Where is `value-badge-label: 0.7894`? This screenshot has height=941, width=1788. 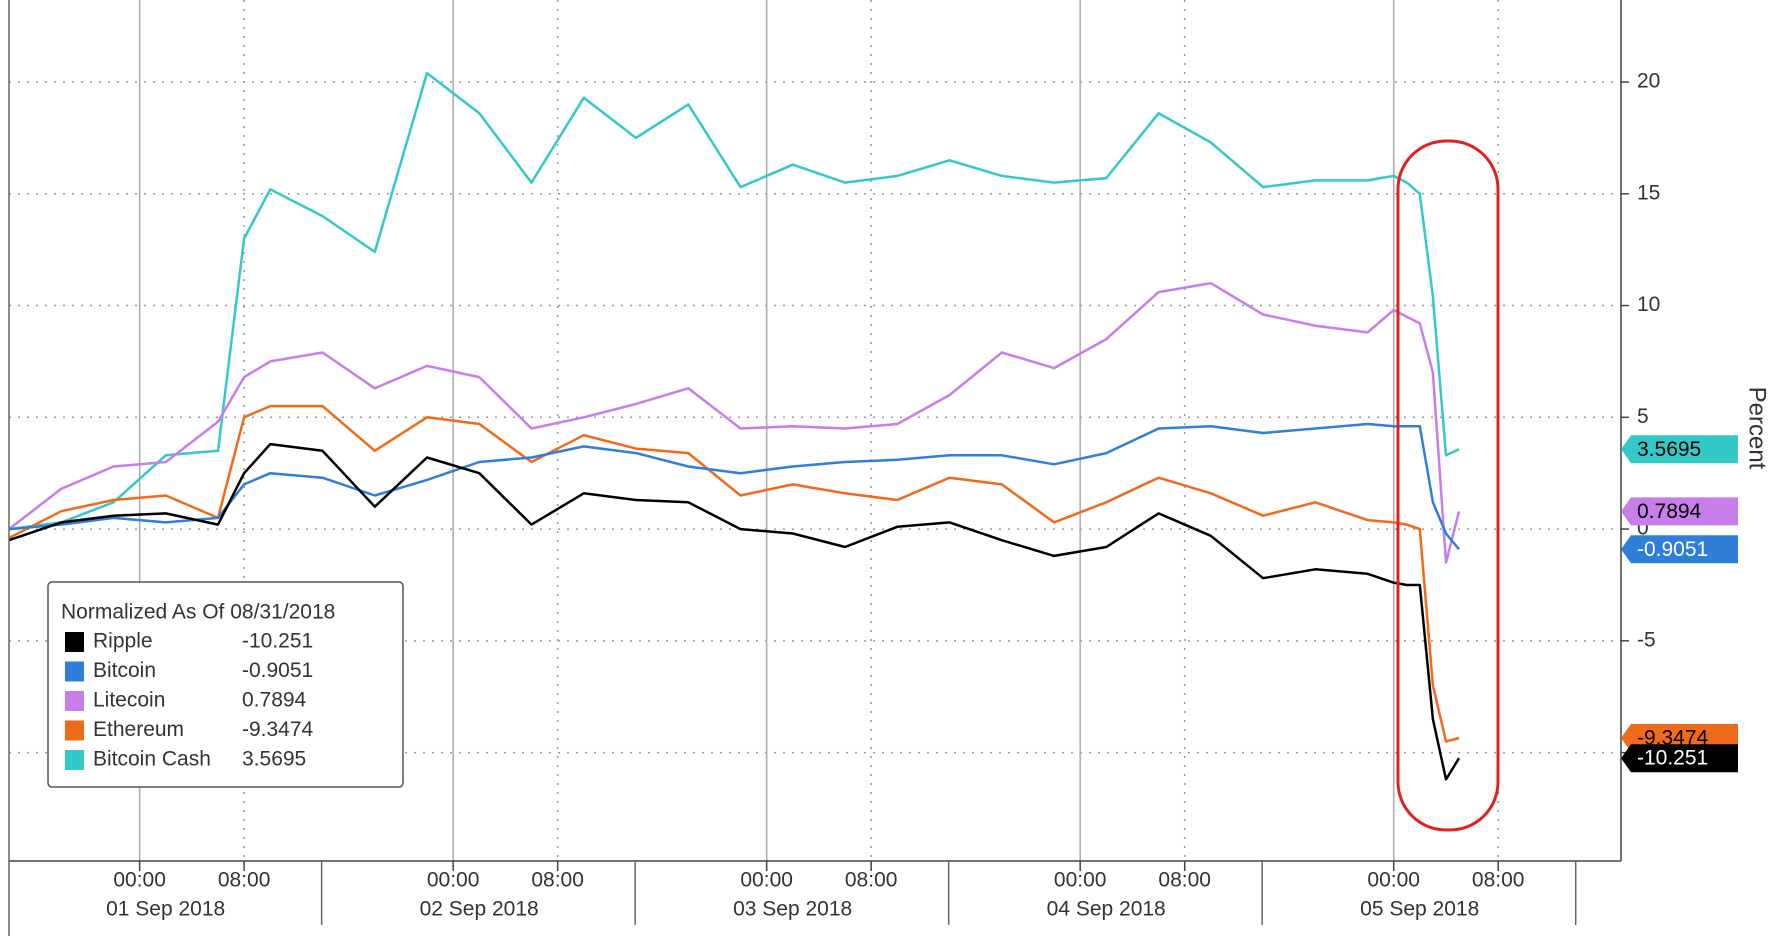
value-badge-label: 0.7894 is located at coordinates (1669, 511).